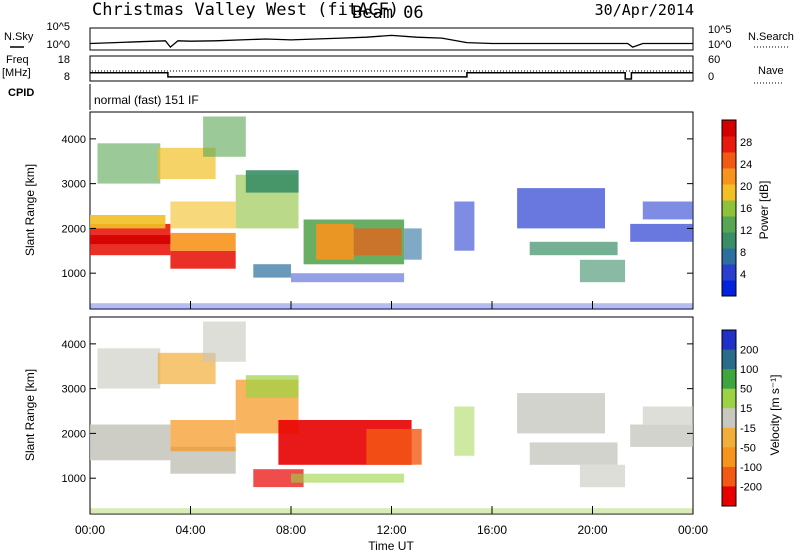 Image resolution: width=800 pixels, height=554 pixels. I want to click on colorbar-tick-label: 100, so click(749, 370).